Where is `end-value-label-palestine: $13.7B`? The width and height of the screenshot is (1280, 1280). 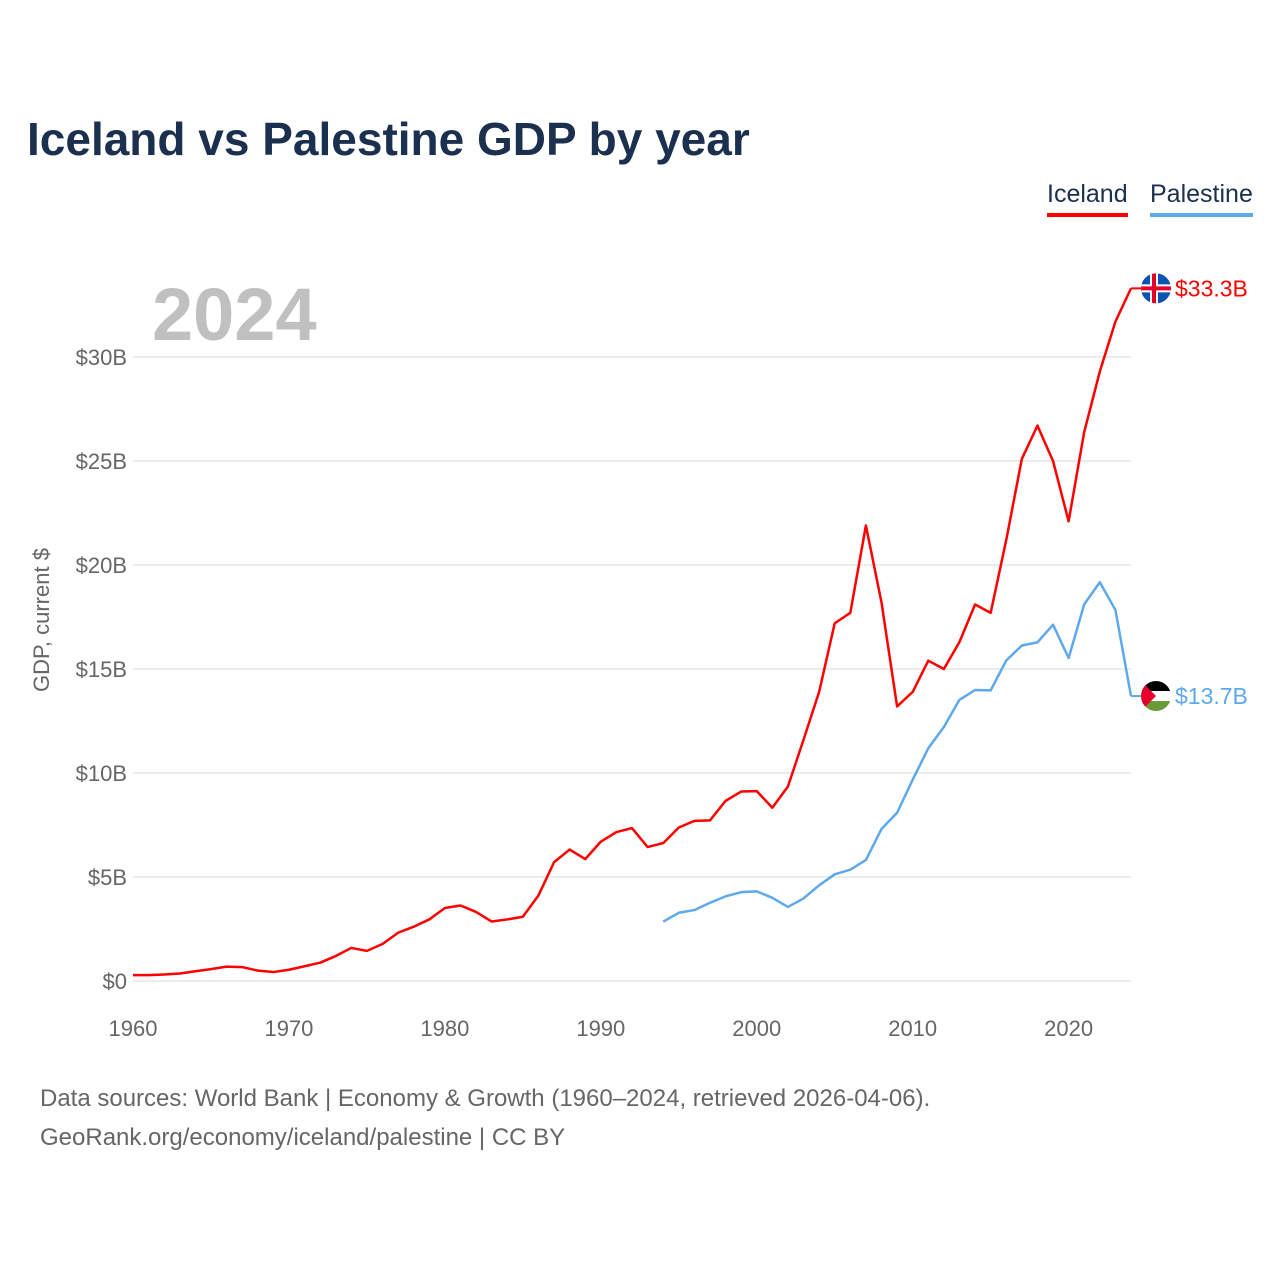 end-value-label-palestine: $13.7B is located at coordinates (1211, 696).